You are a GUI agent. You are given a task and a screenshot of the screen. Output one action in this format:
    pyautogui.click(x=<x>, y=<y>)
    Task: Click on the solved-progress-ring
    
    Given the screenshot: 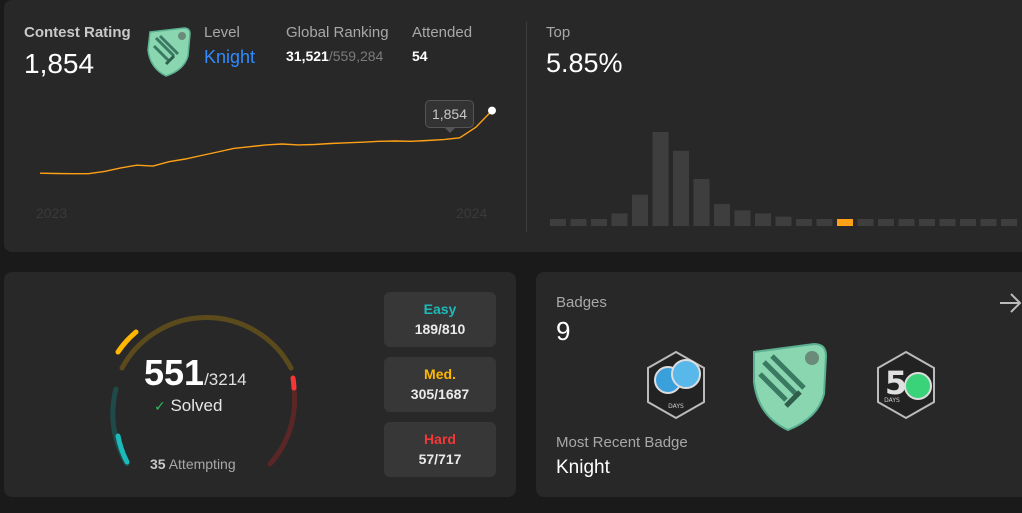 What is the action you would take?
    pyautogui.click(x=204, y=391)
    